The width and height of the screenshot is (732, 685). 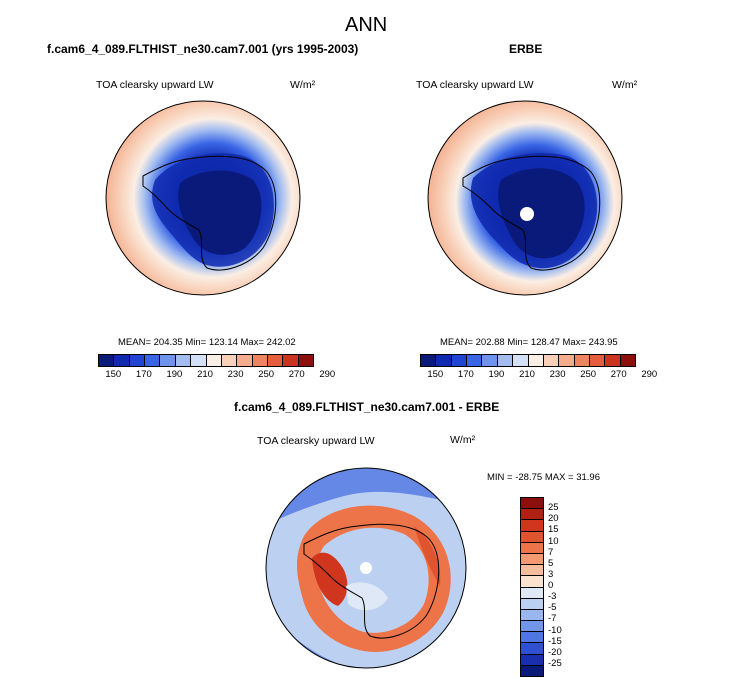 I want to click on panel-model-stats: MEAN= 204.35 Min= 123.14 Max= 242.02, so click(x=207, y=342).